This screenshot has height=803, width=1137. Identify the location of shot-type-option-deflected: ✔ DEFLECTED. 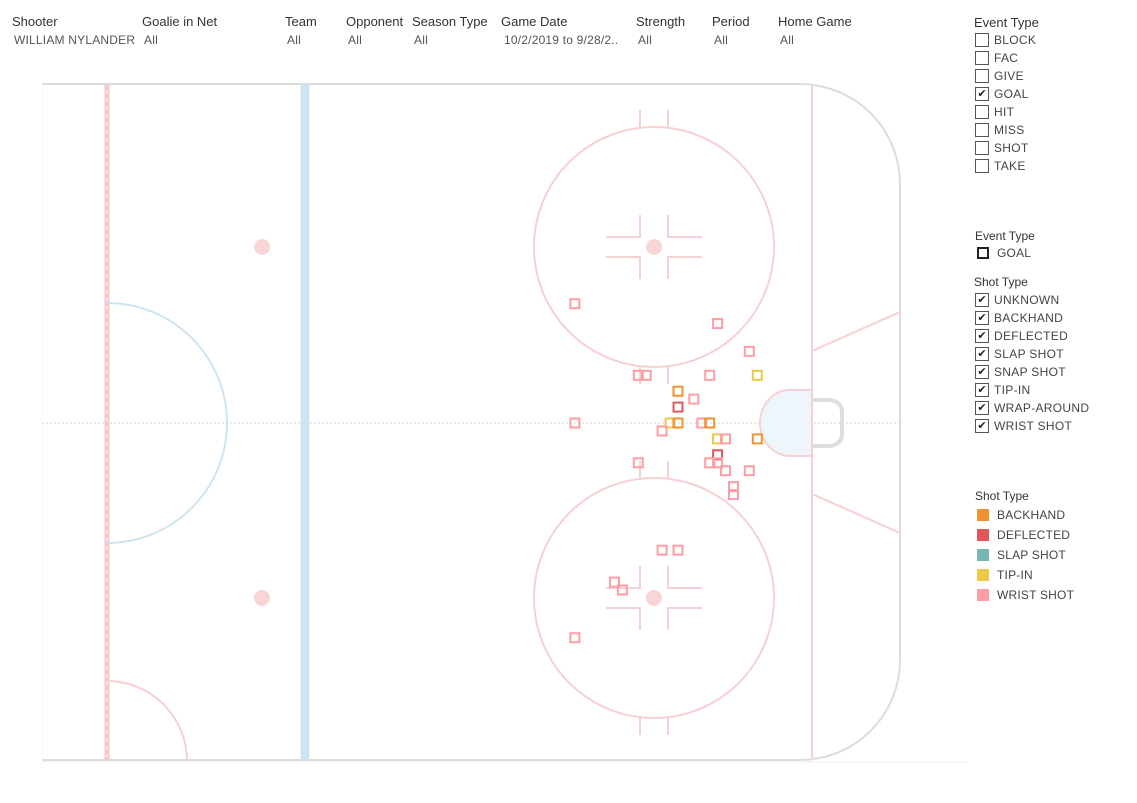
(1053, 336).